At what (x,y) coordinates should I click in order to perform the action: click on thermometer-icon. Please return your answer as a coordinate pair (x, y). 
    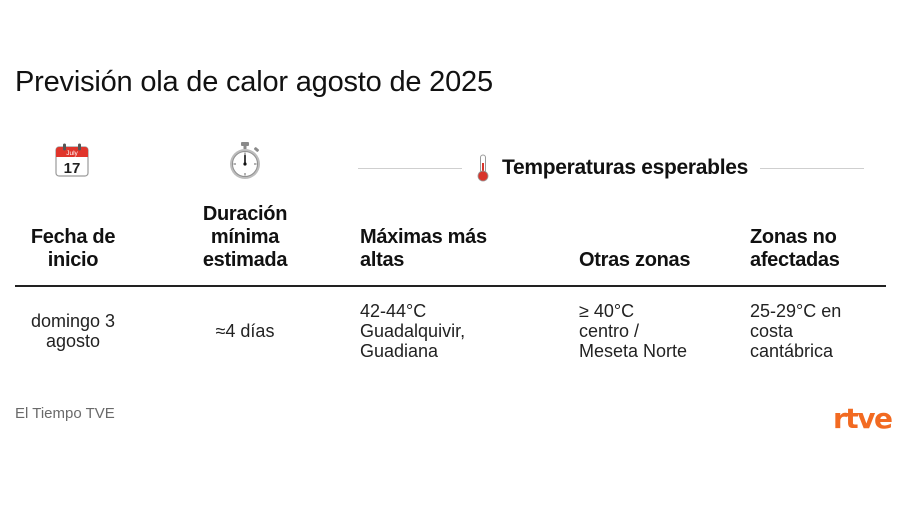
    Looking at the image, I should click on (483, 168).